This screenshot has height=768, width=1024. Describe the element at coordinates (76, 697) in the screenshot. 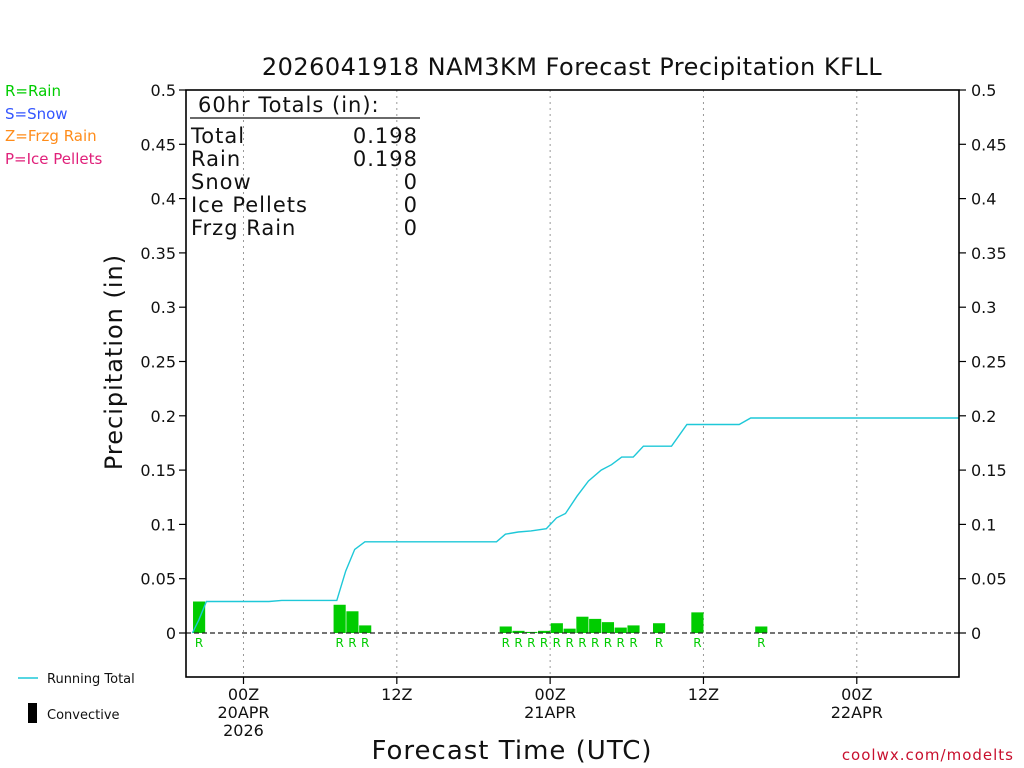

I see `series-legend: Running Total Convective` at that location.